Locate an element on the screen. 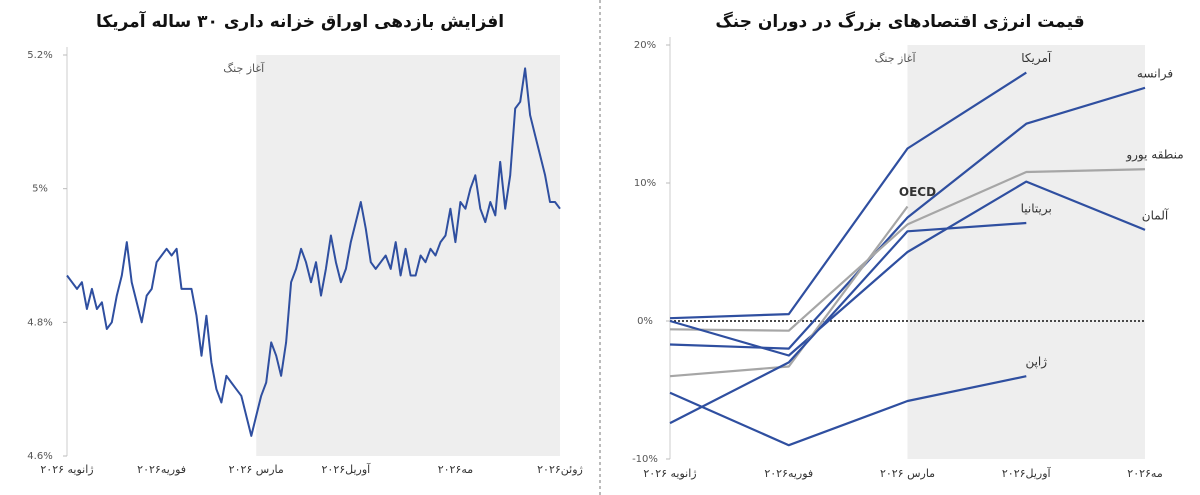 The height and width of the screenshot is (495, 1200). y-tick-label: 5% is located at coordinates (40, 189).